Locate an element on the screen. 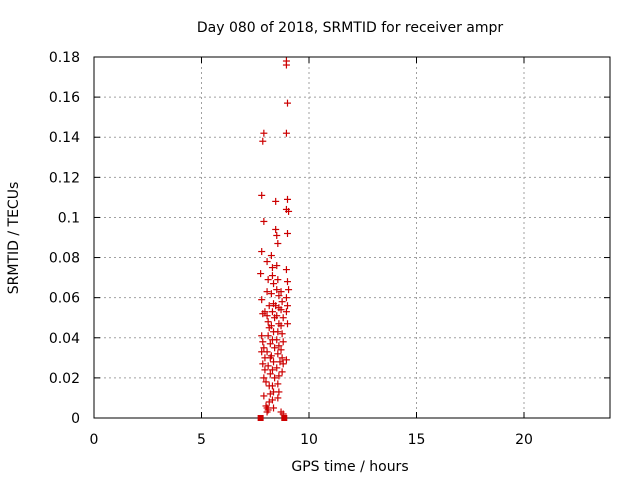 Image resolution: width=640 pixels, height=480 pixels. y-tick-label: 0.02 is located at coordinates (64, 379).